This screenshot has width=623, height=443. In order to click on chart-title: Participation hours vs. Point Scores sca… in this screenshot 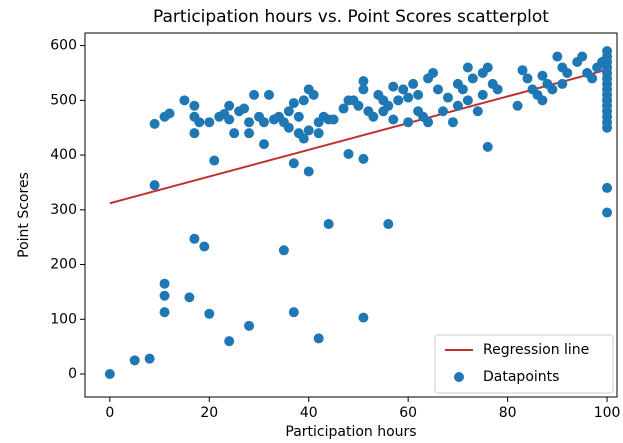, I will do `click(351, 17)`.